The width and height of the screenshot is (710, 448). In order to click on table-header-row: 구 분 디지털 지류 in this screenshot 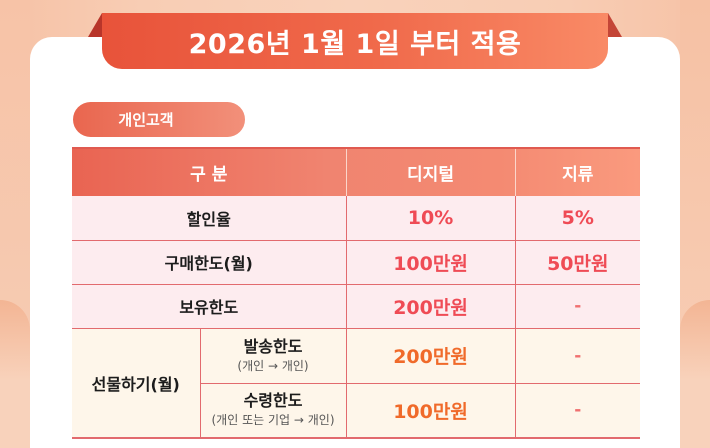, I will do `click(356, 171)`.